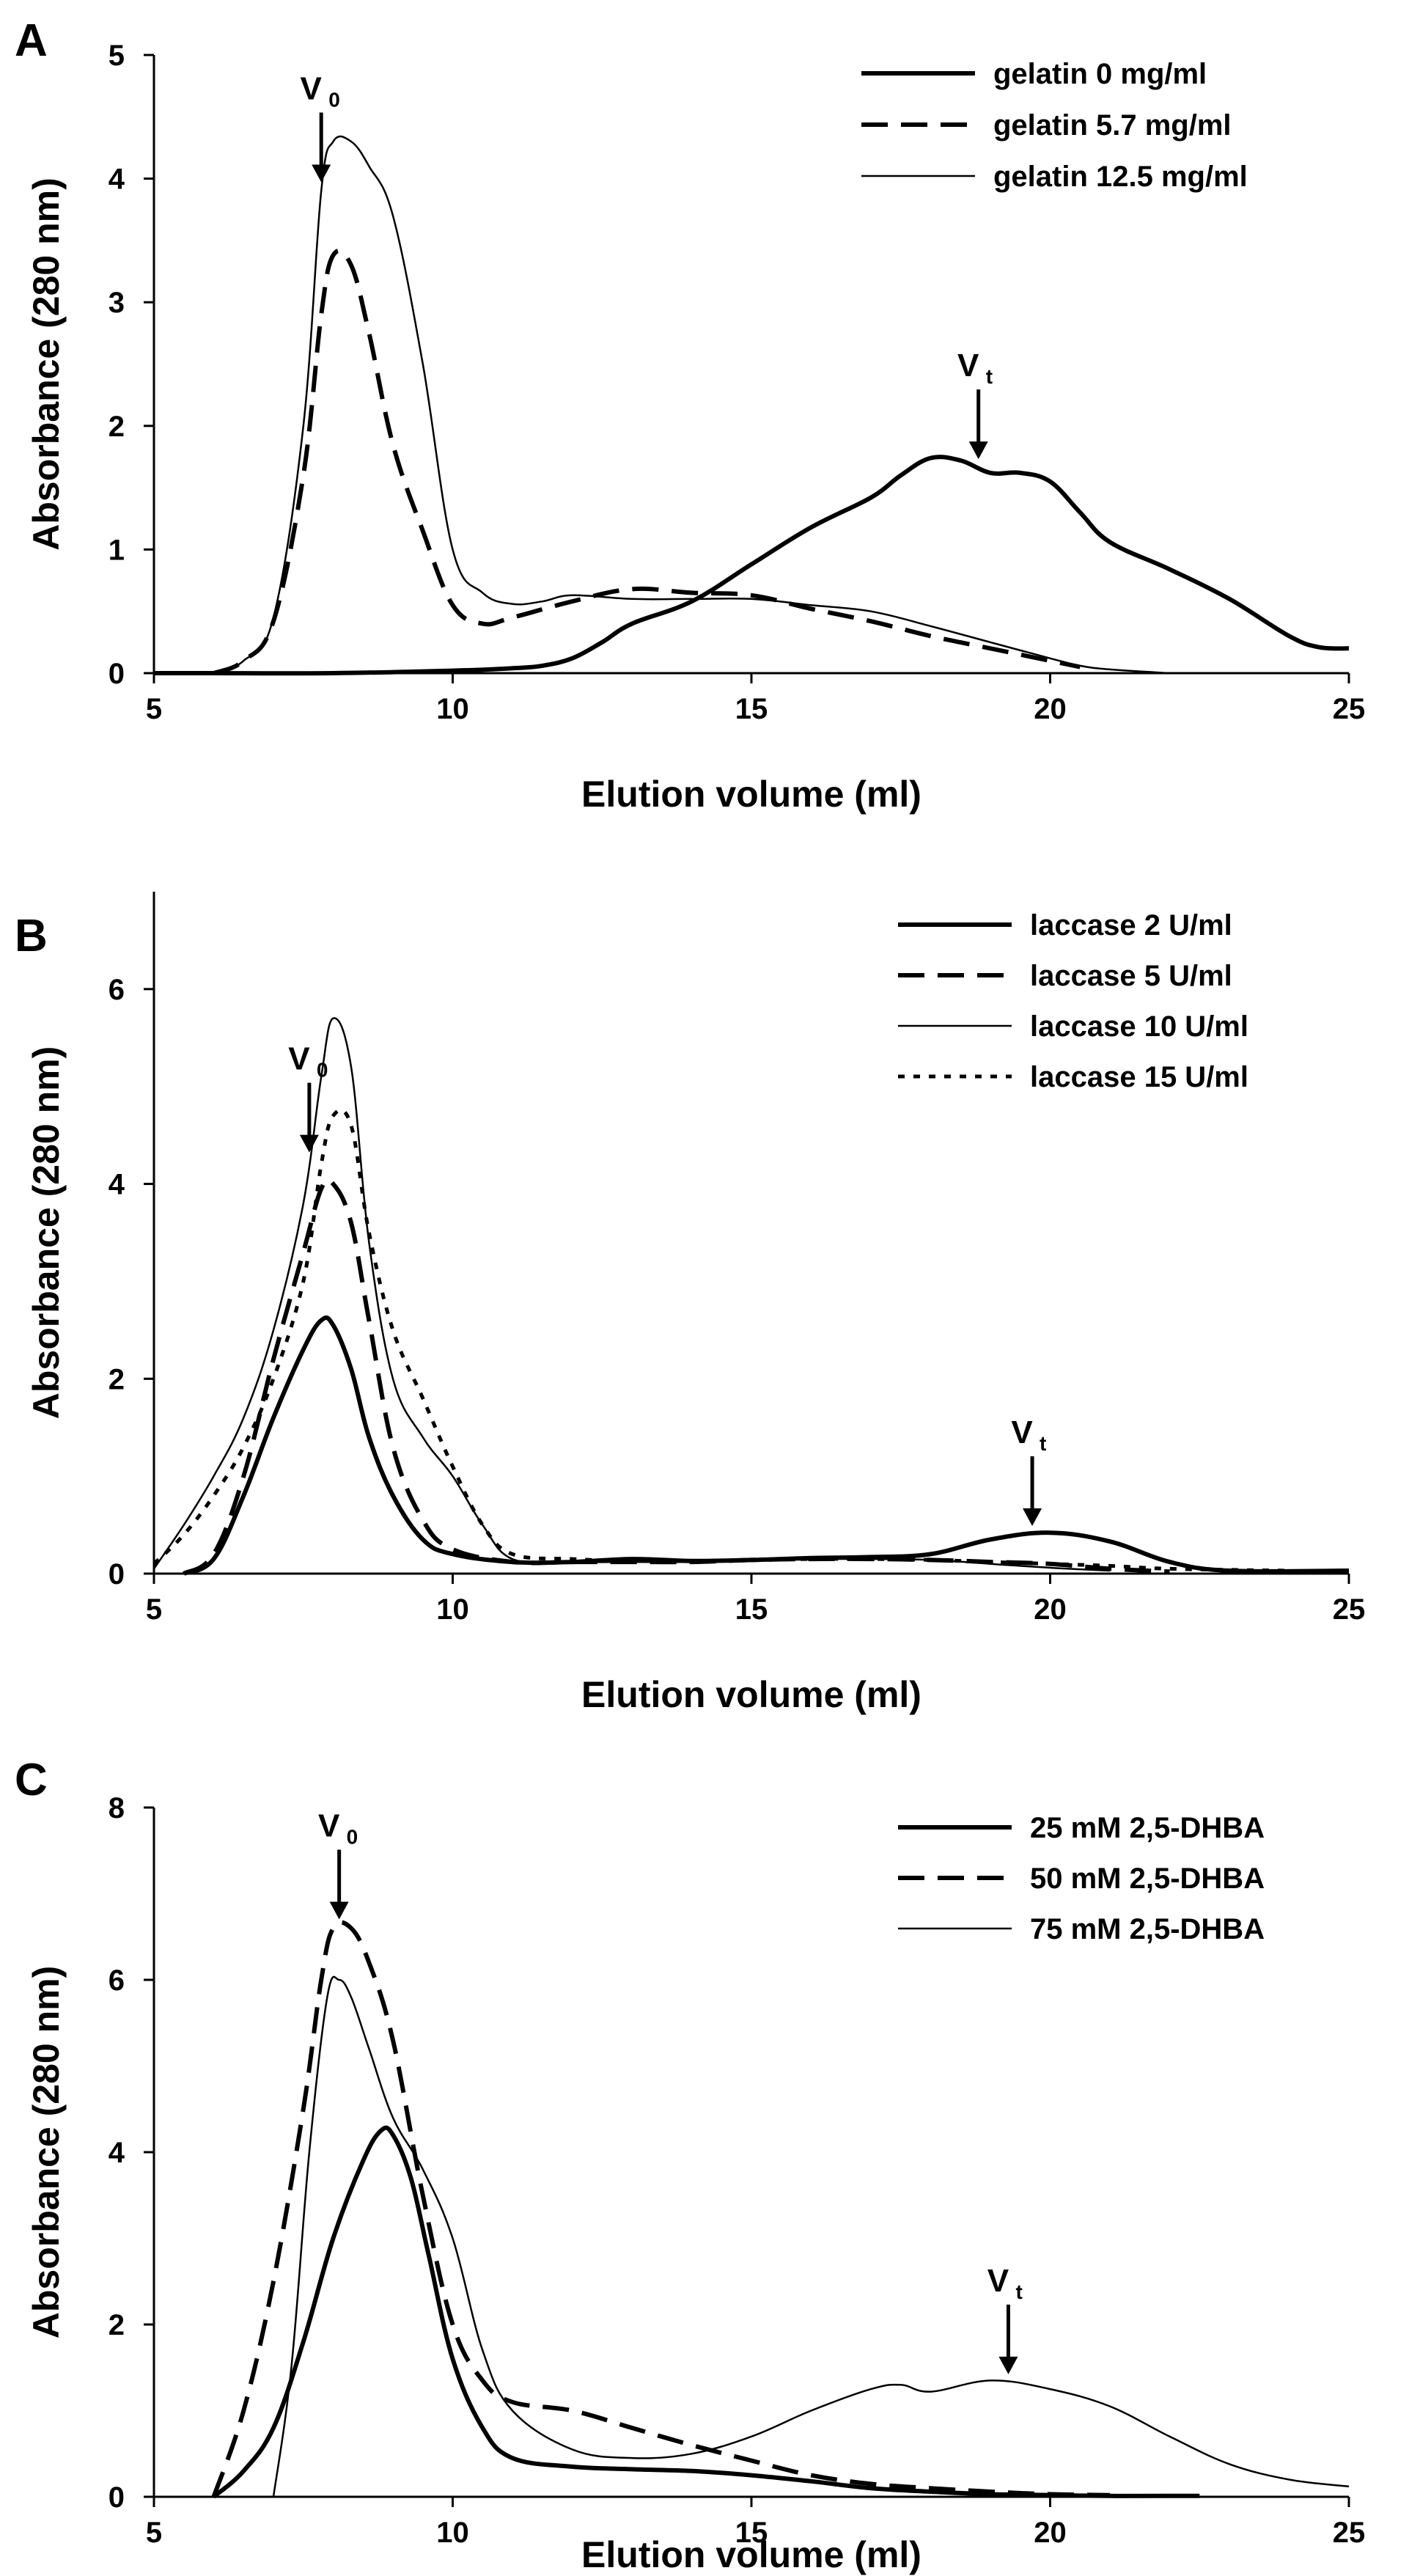 The height and width of the screenshot is (2576, 1420). What do you see at coordinates (1100, 74) in the screenshot?
I see `legend-entry-label: gelatin 0 mg/ml` at bounding box center [1100, 74].